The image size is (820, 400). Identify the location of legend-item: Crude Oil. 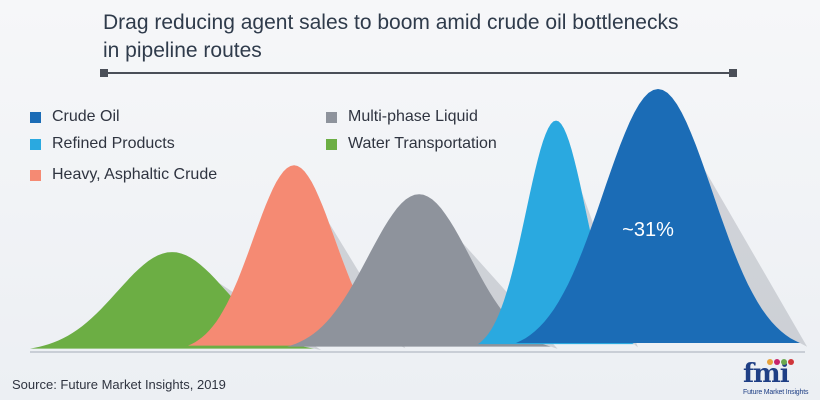
(75, 117).